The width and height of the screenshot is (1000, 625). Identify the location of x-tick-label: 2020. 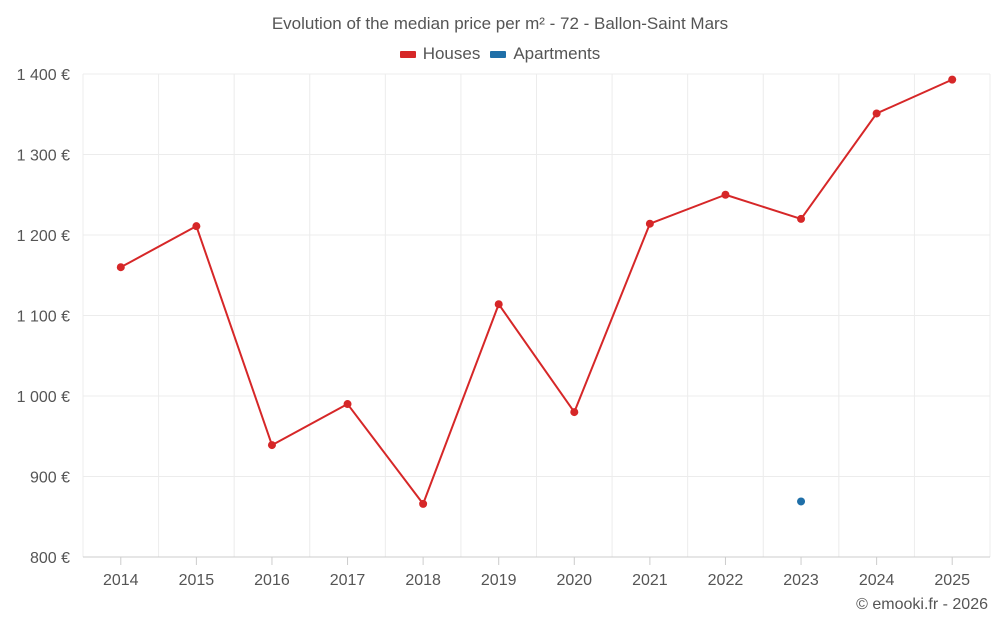
(574, 580).